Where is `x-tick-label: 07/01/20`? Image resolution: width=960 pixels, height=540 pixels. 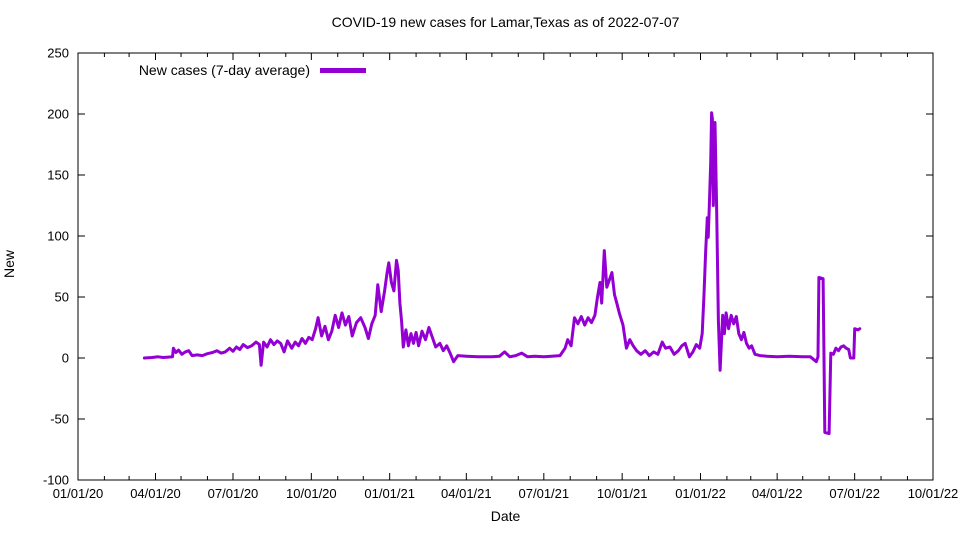 x-tick-label: 07/01/20 is located at coordinates (233, 493).